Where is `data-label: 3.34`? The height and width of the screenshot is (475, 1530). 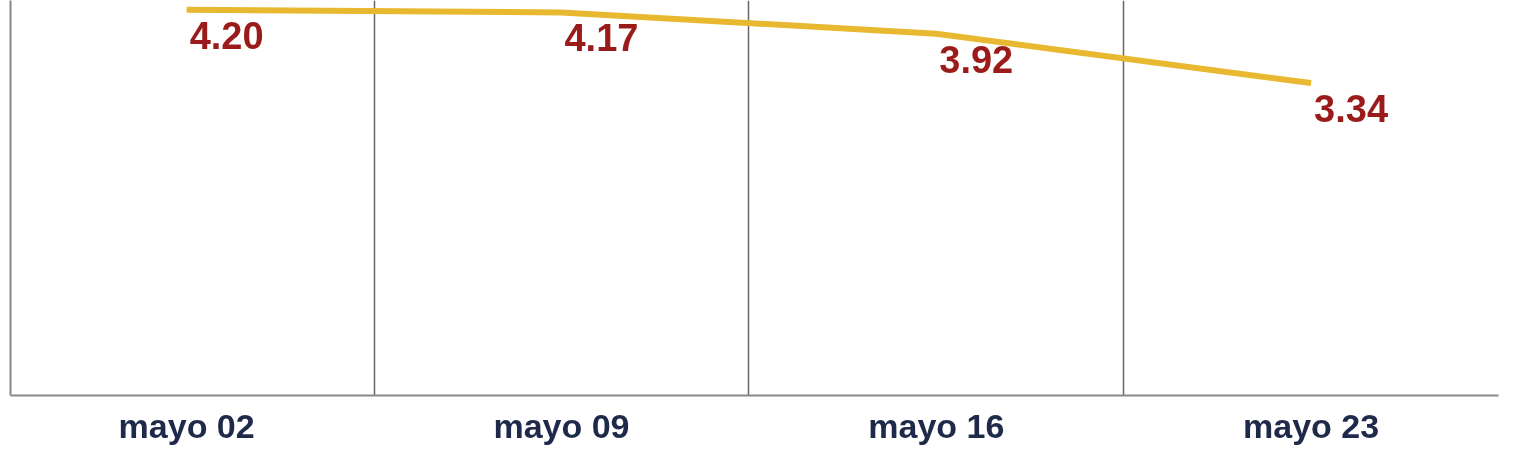 data-label: 3.34 is located at coordinates (1351, 109).